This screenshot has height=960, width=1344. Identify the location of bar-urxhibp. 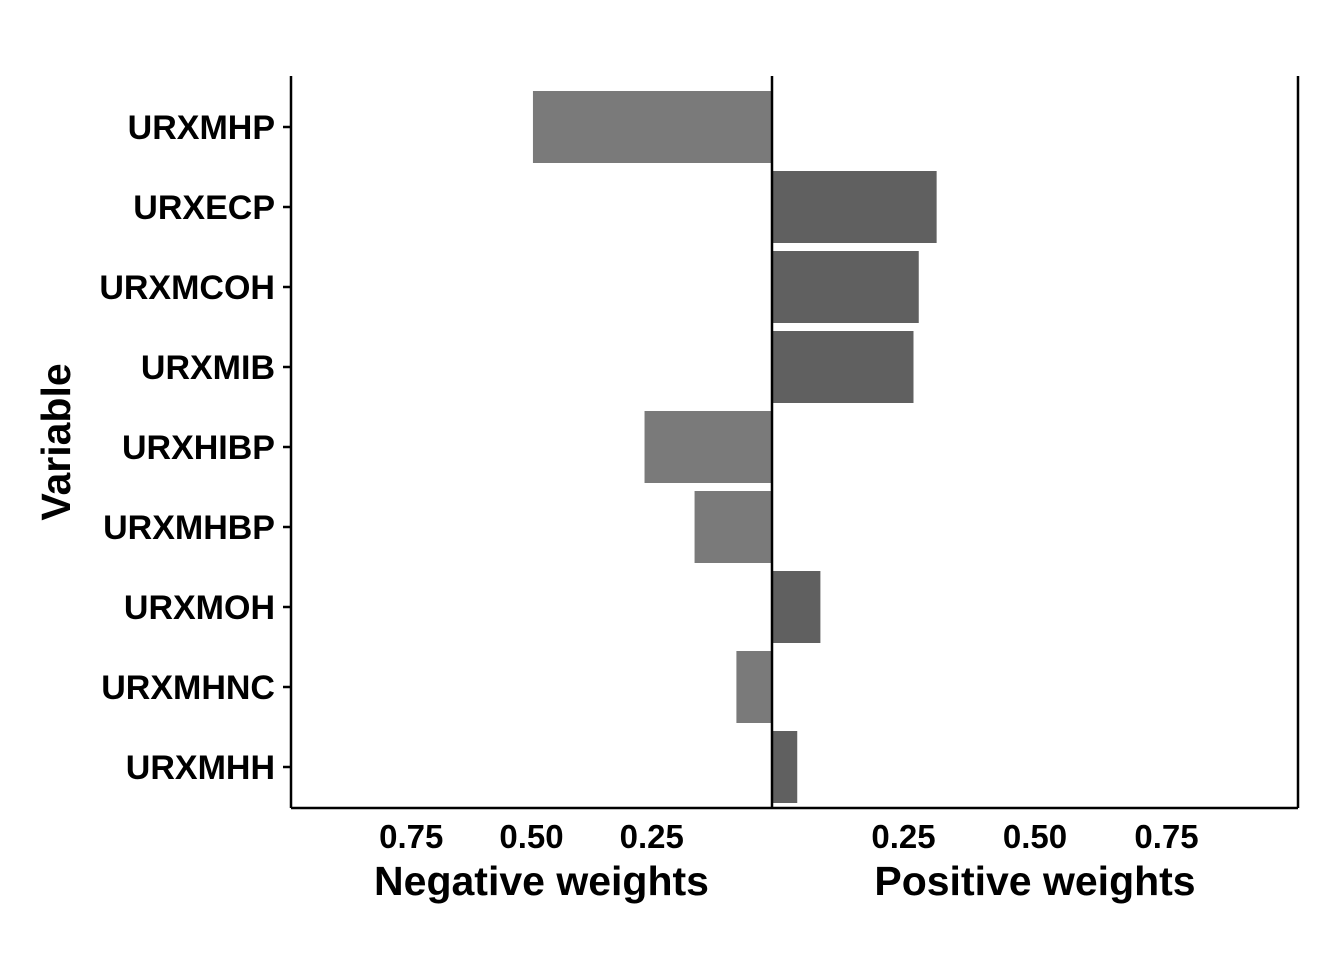
(708, 447).